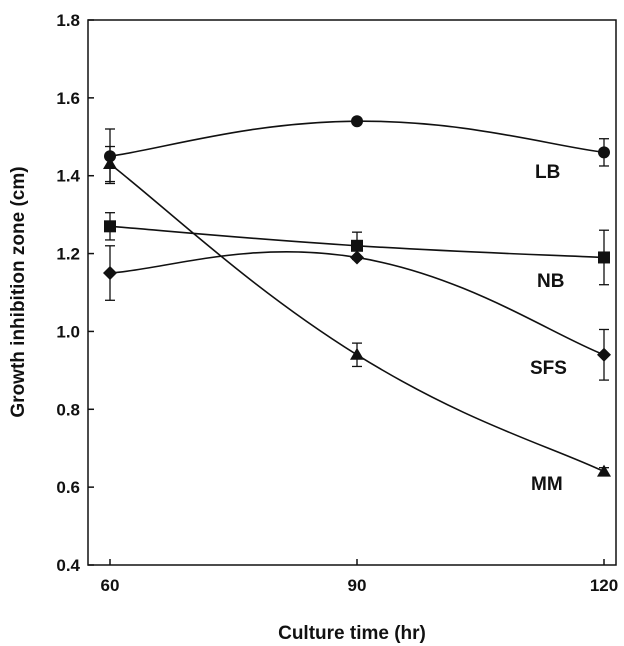 The height and width of the screenshot is (646, 624). I want to click on y-tick-label: 0.8, so click(68, 409).